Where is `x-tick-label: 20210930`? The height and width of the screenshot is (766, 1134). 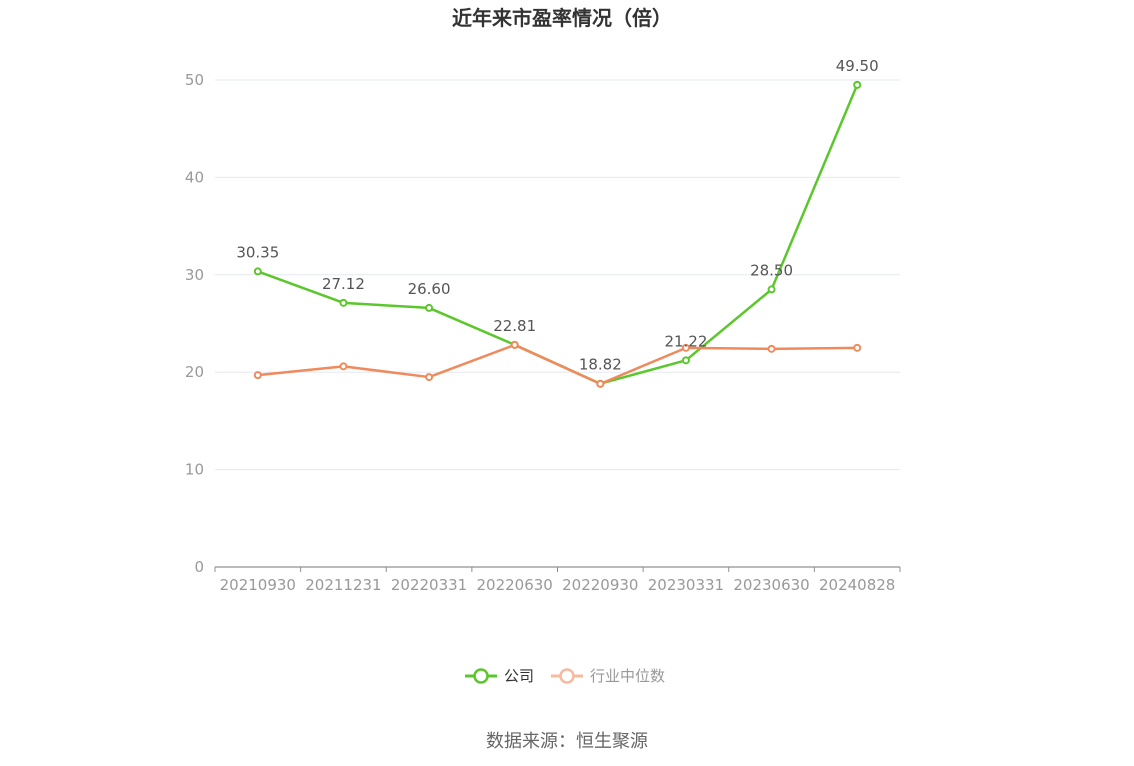 x-tick-label: 20210930 is located at coordinates (258, 585).